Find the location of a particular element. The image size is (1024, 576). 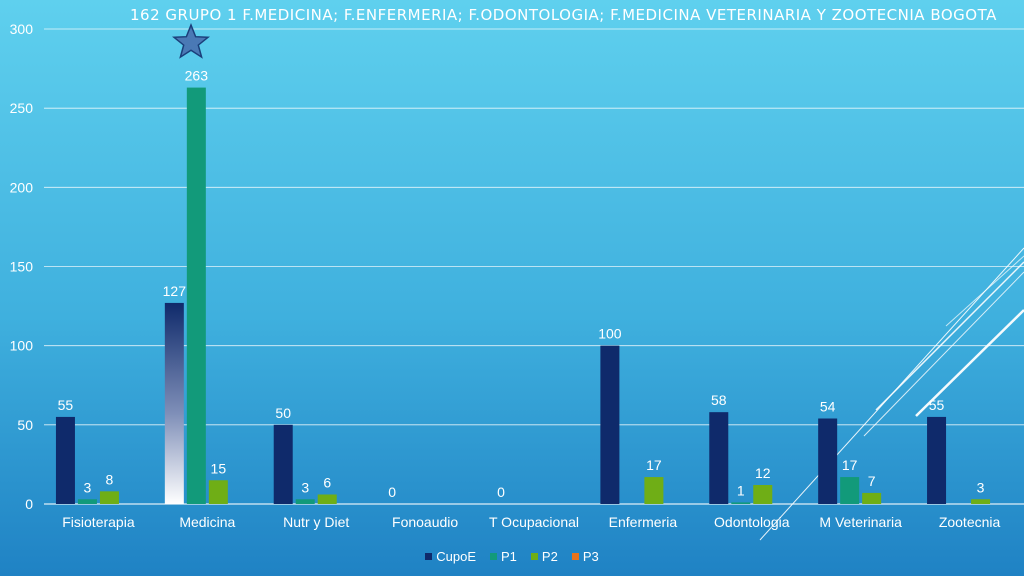

legend-item-p2: P2 is located at coordinates (544, 556).